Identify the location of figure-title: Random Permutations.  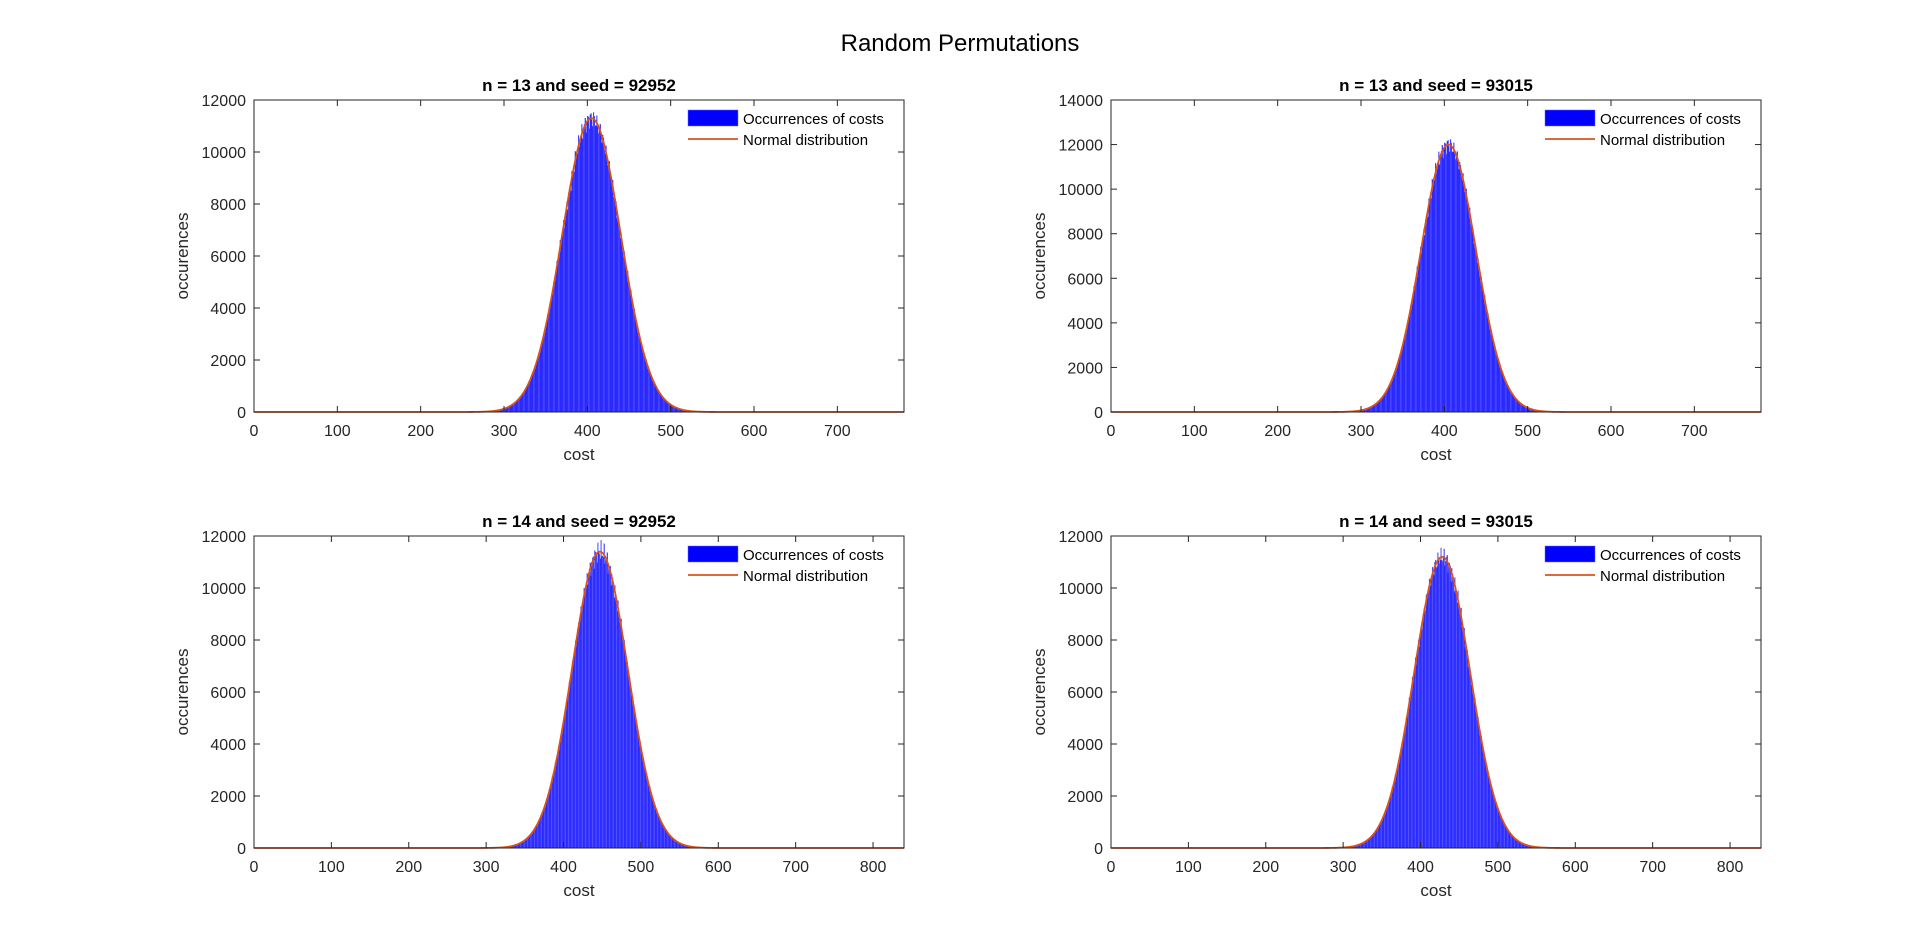
(960, 43).